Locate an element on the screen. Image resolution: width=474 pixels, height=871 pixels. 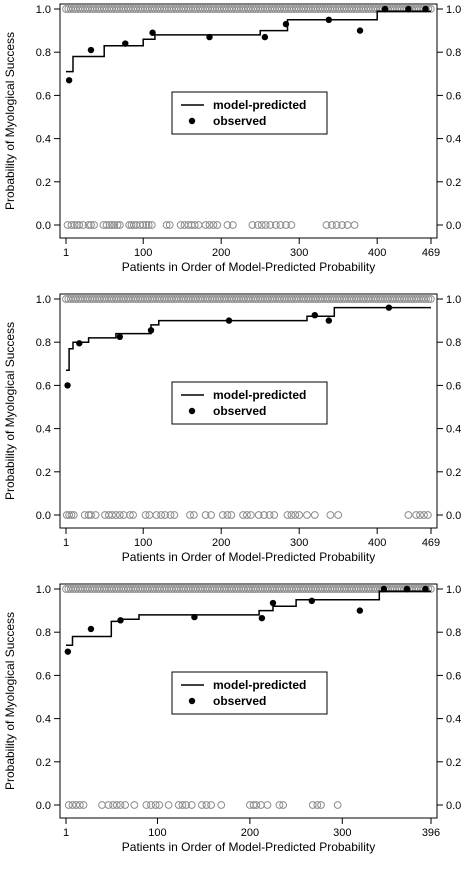
y-tick-label-right: 0.6 is located at coordinates (453, 96).